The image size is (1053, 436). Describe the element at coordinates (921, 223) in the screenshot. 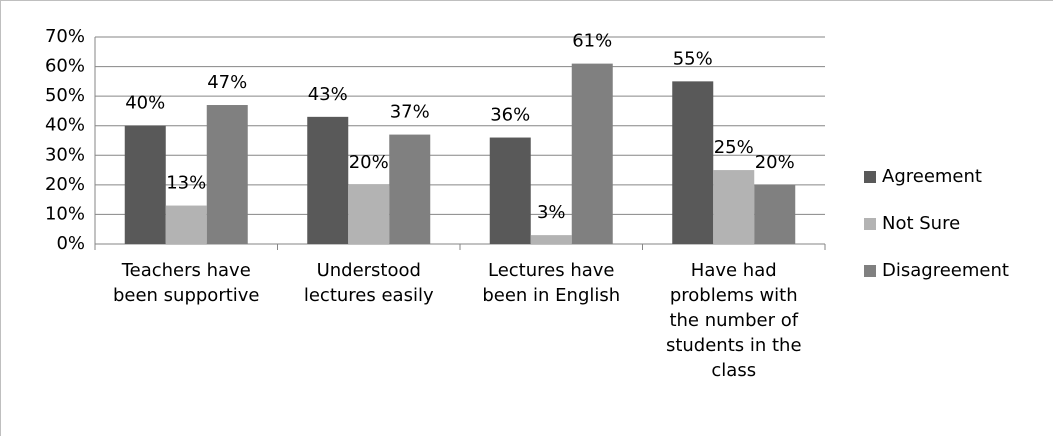

I see `legend-label: Not Sure` at that location.